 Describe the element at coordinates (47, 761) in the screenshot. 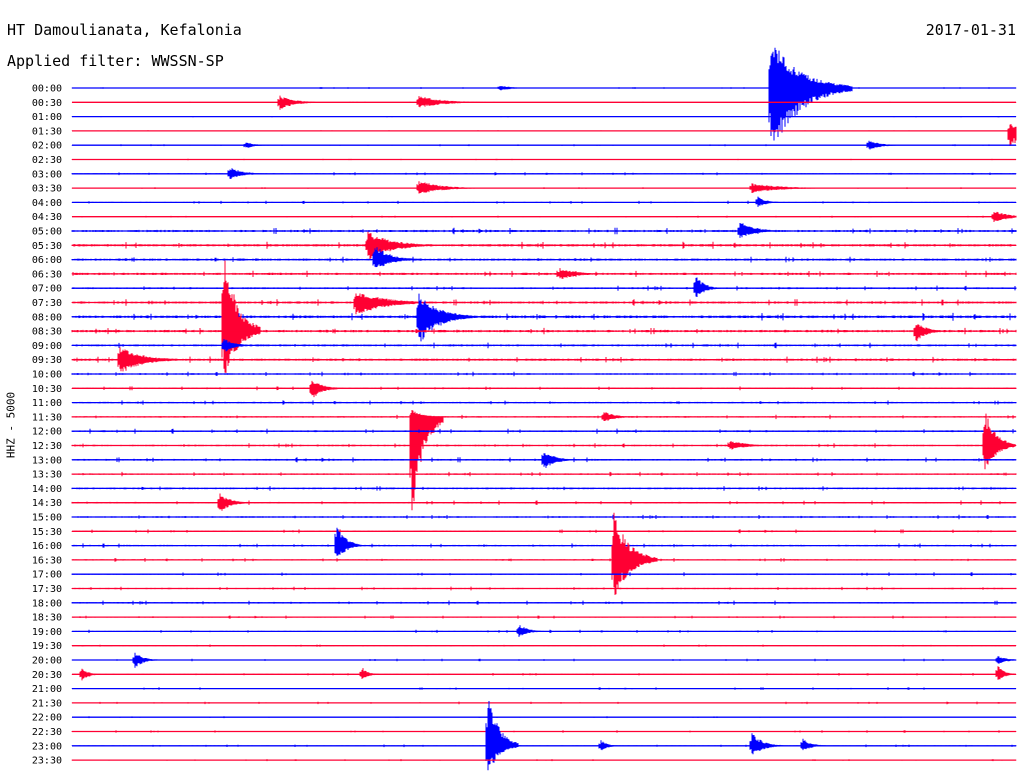

I see `row-time-label: 23:30` at that location.